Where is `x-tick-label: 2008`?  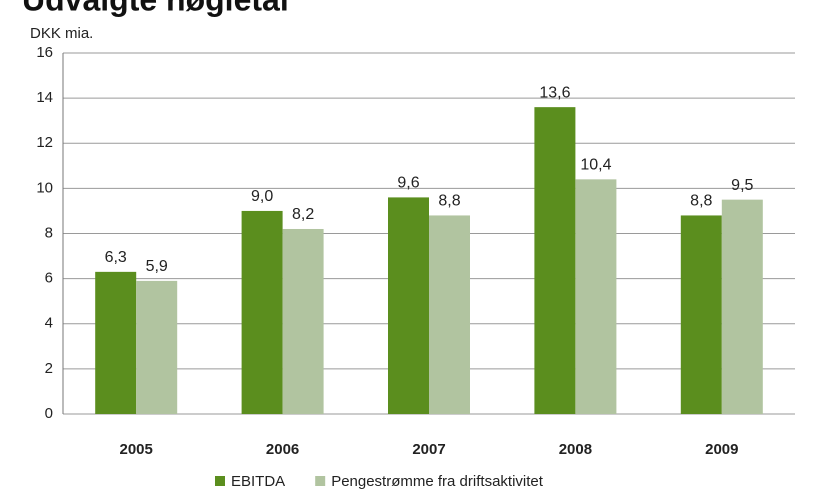
x-tick-label: 2008 is located at coordinates (575, 449).